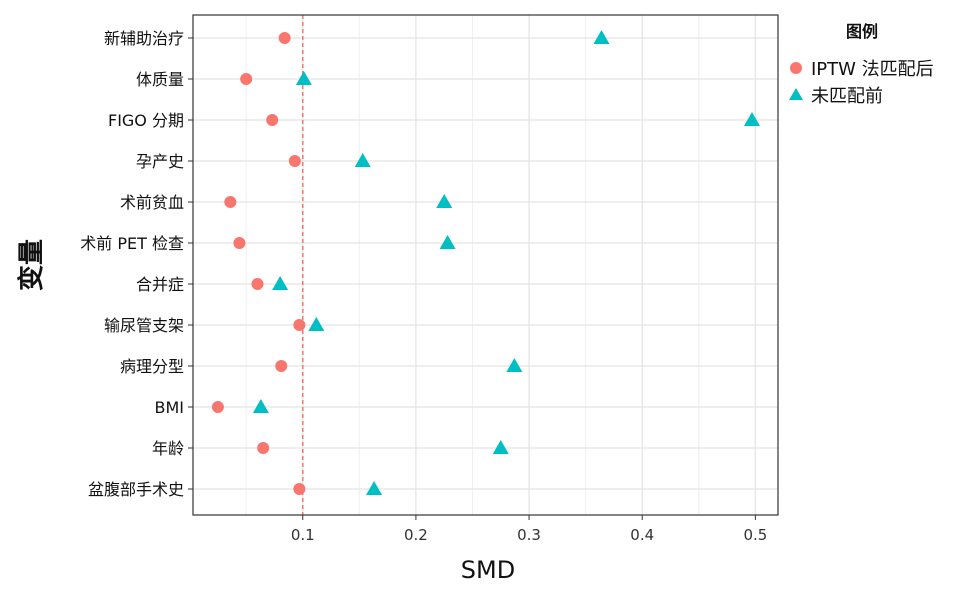  Describe the element at coordinates (796, 68) in the screenshot. I see `legend-circle-marker` at that location.